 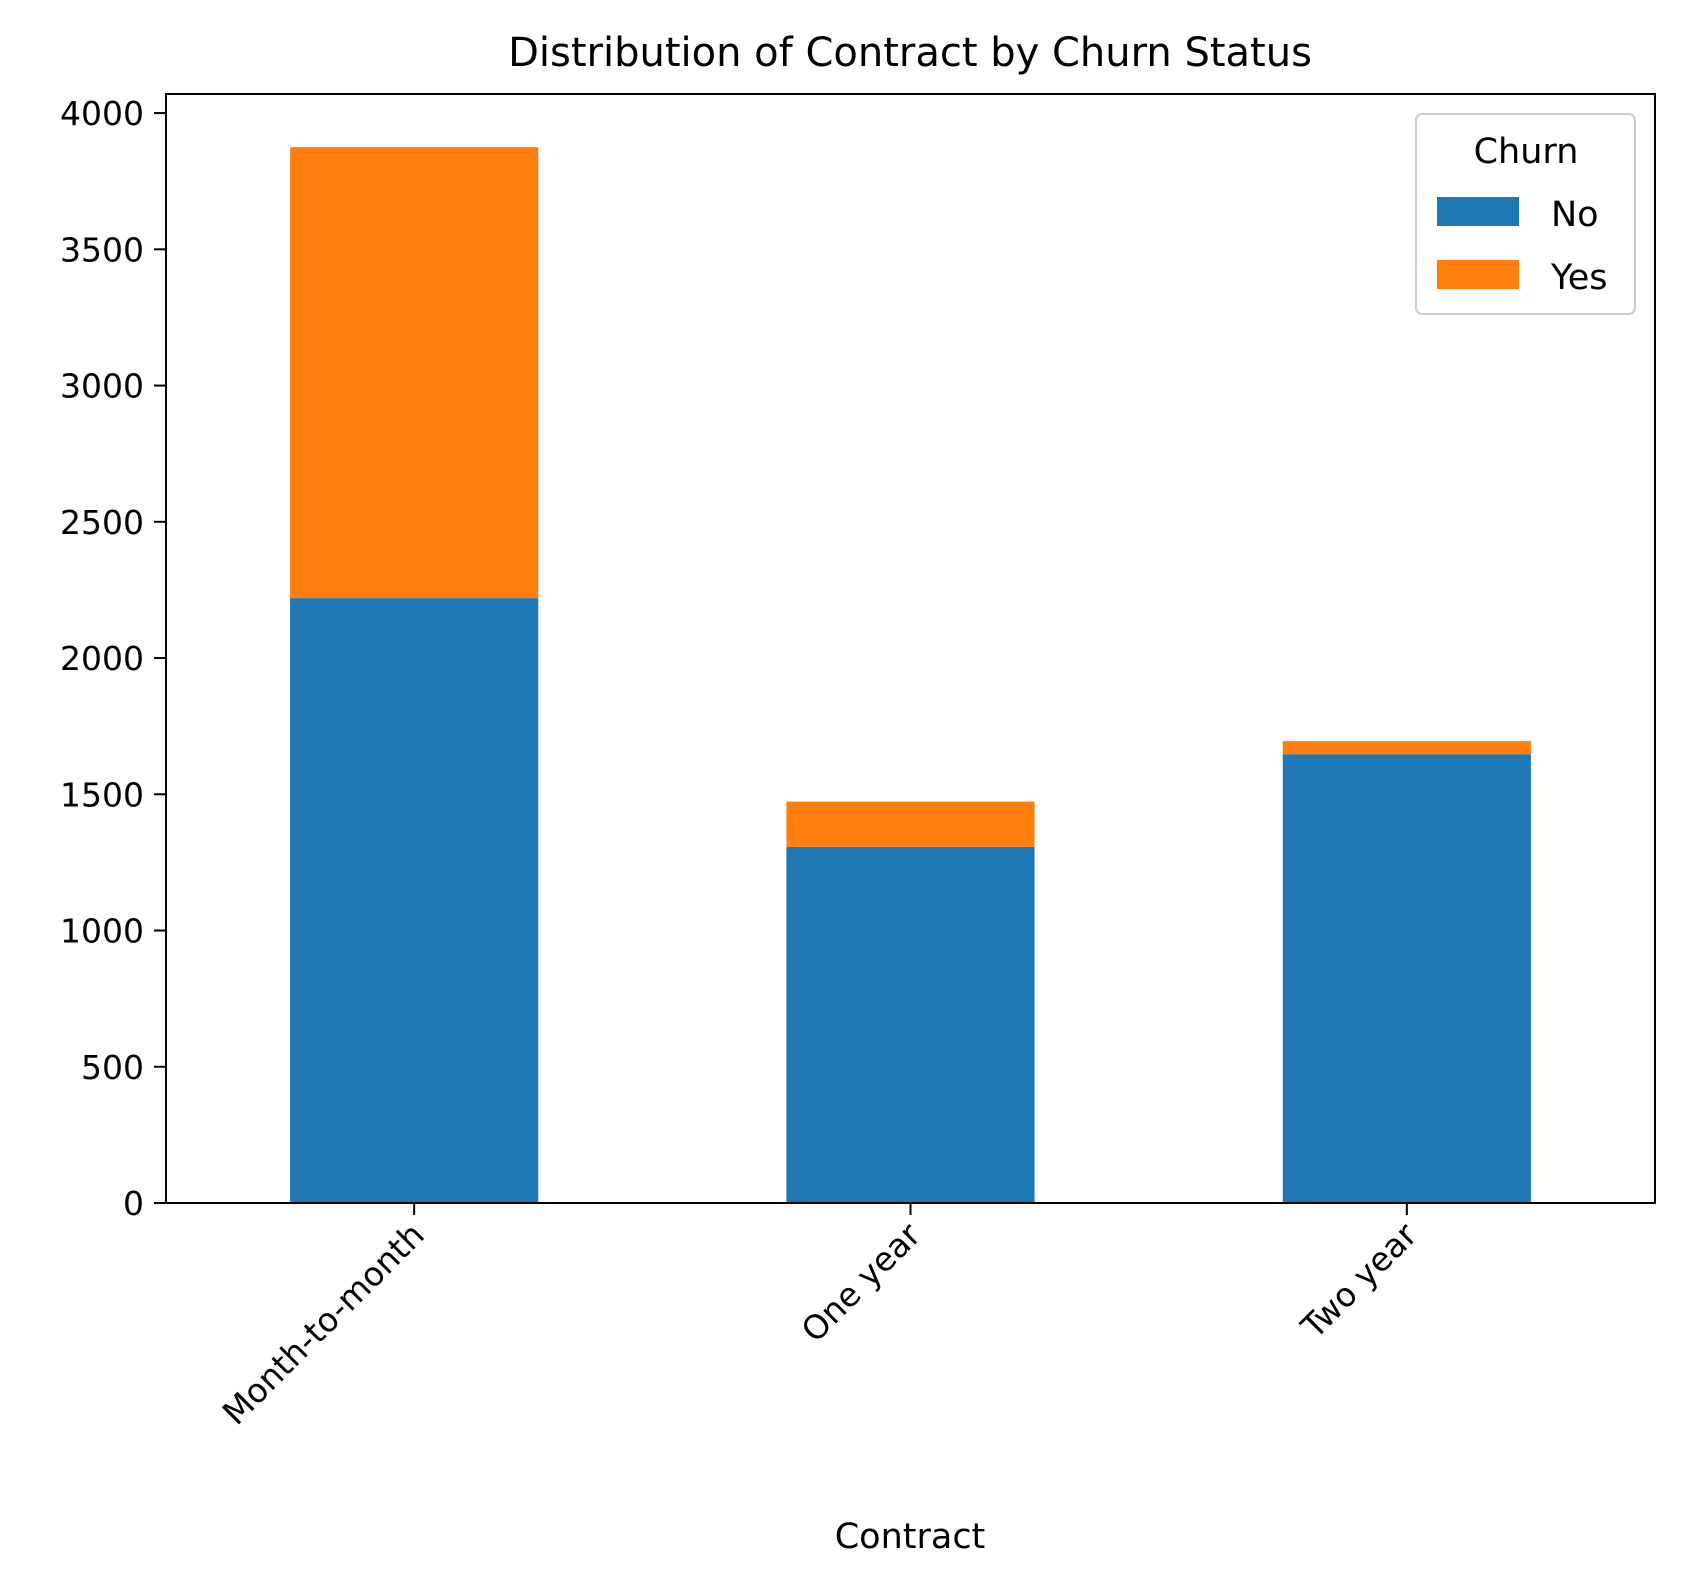 What do you see at coordinates (1525, 214) in the screenshot?
I see `legend: Churn No Yes` at bounding box center [1525, 214].